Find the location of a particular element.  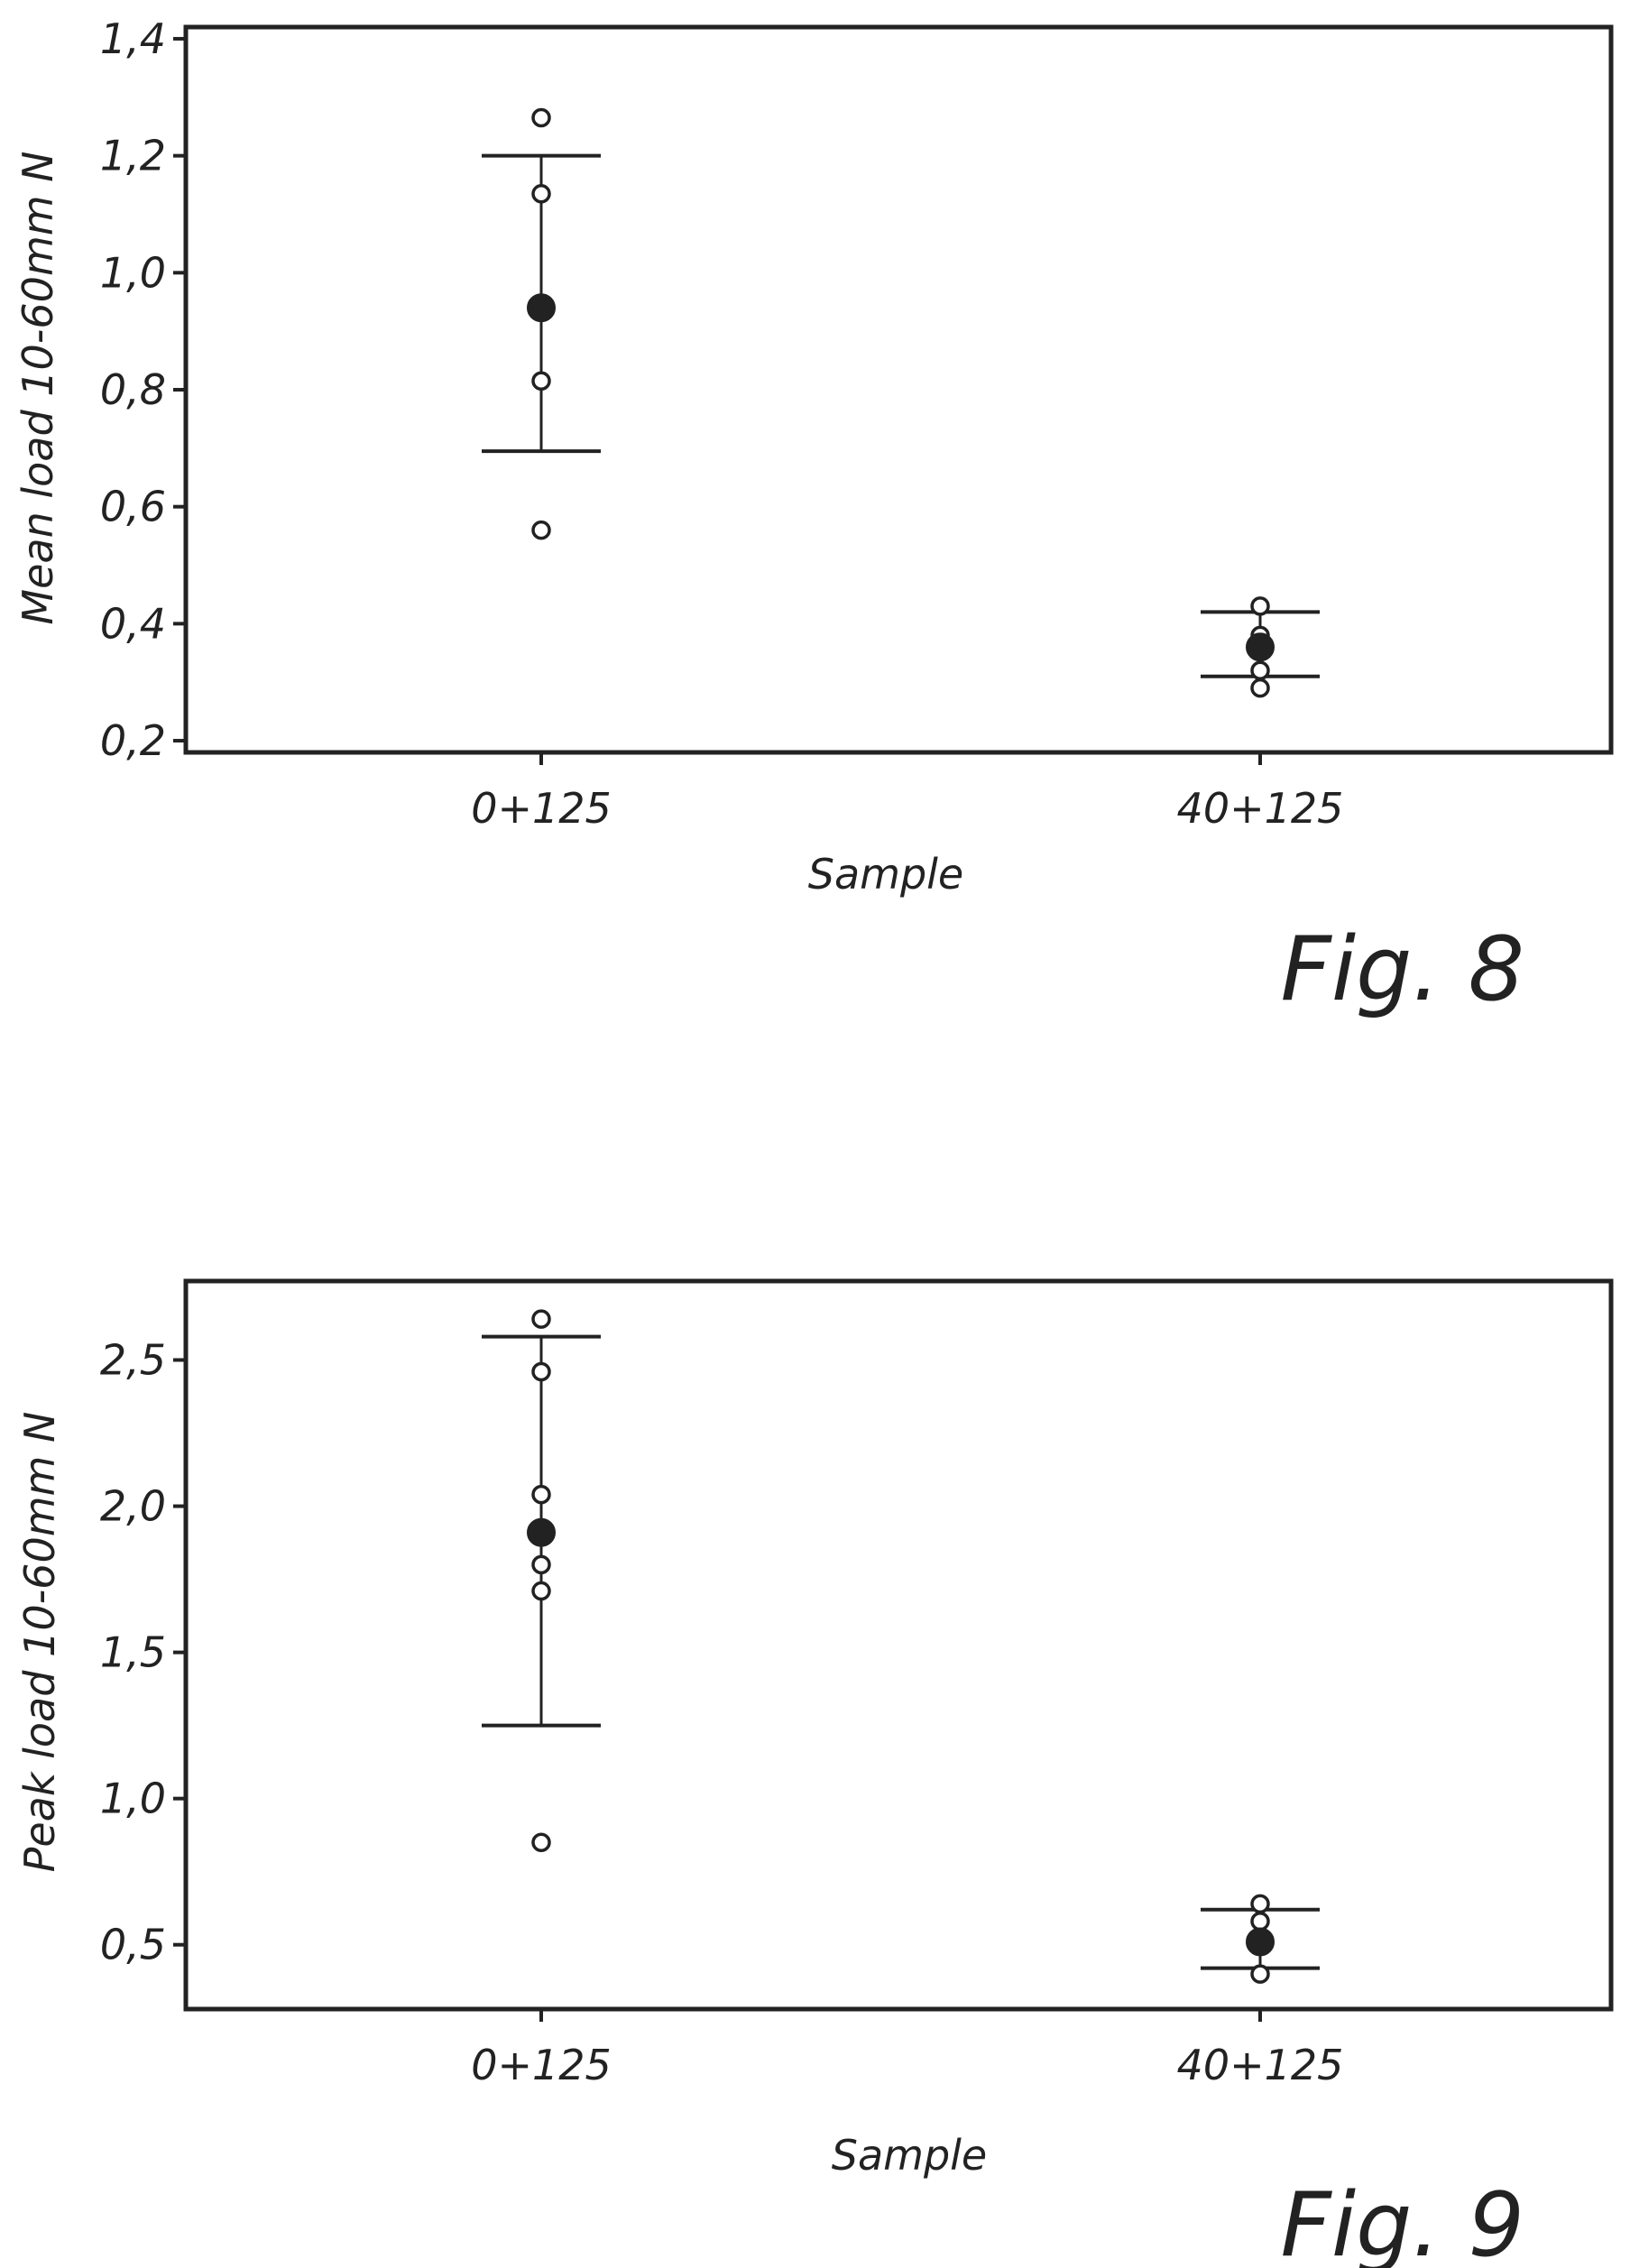

figure-label: Fig. 9 is located at coordinates (1402, 2221).